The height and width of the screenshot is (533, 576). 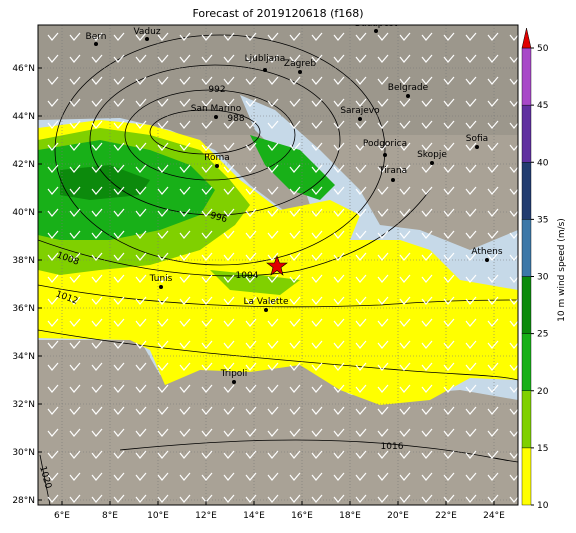 What do you see at coordinates (398, 516) in the screenshot?
I see `x-tick-label: 20°E` at bounding box center [398, 516].